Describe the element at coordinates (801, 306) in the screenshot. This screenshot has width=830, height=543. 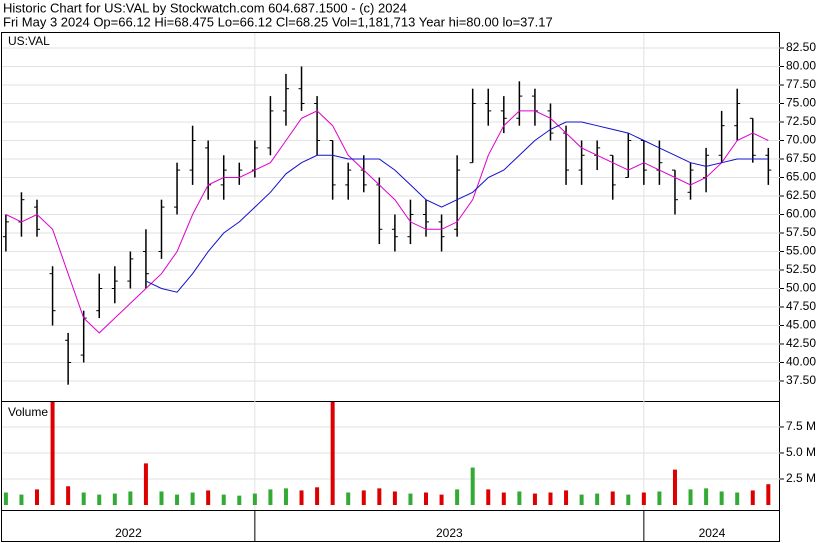
I see `y-tick-label: 47.50` at that location.